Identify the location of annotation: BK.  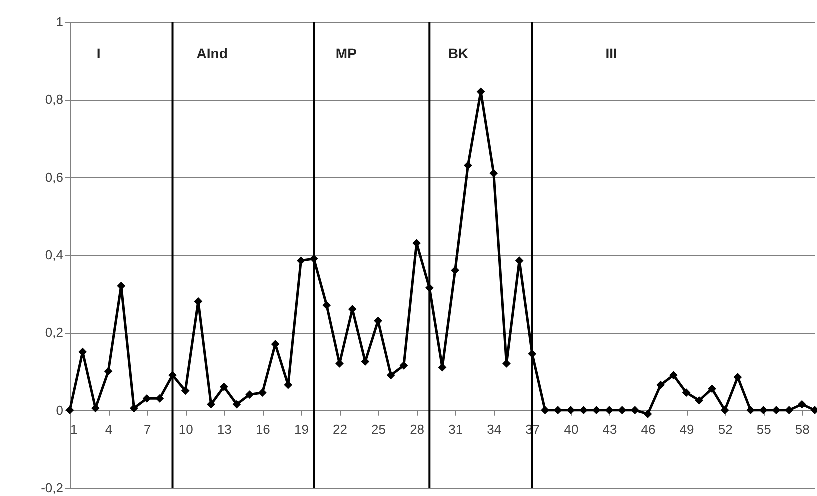
(458, 54).